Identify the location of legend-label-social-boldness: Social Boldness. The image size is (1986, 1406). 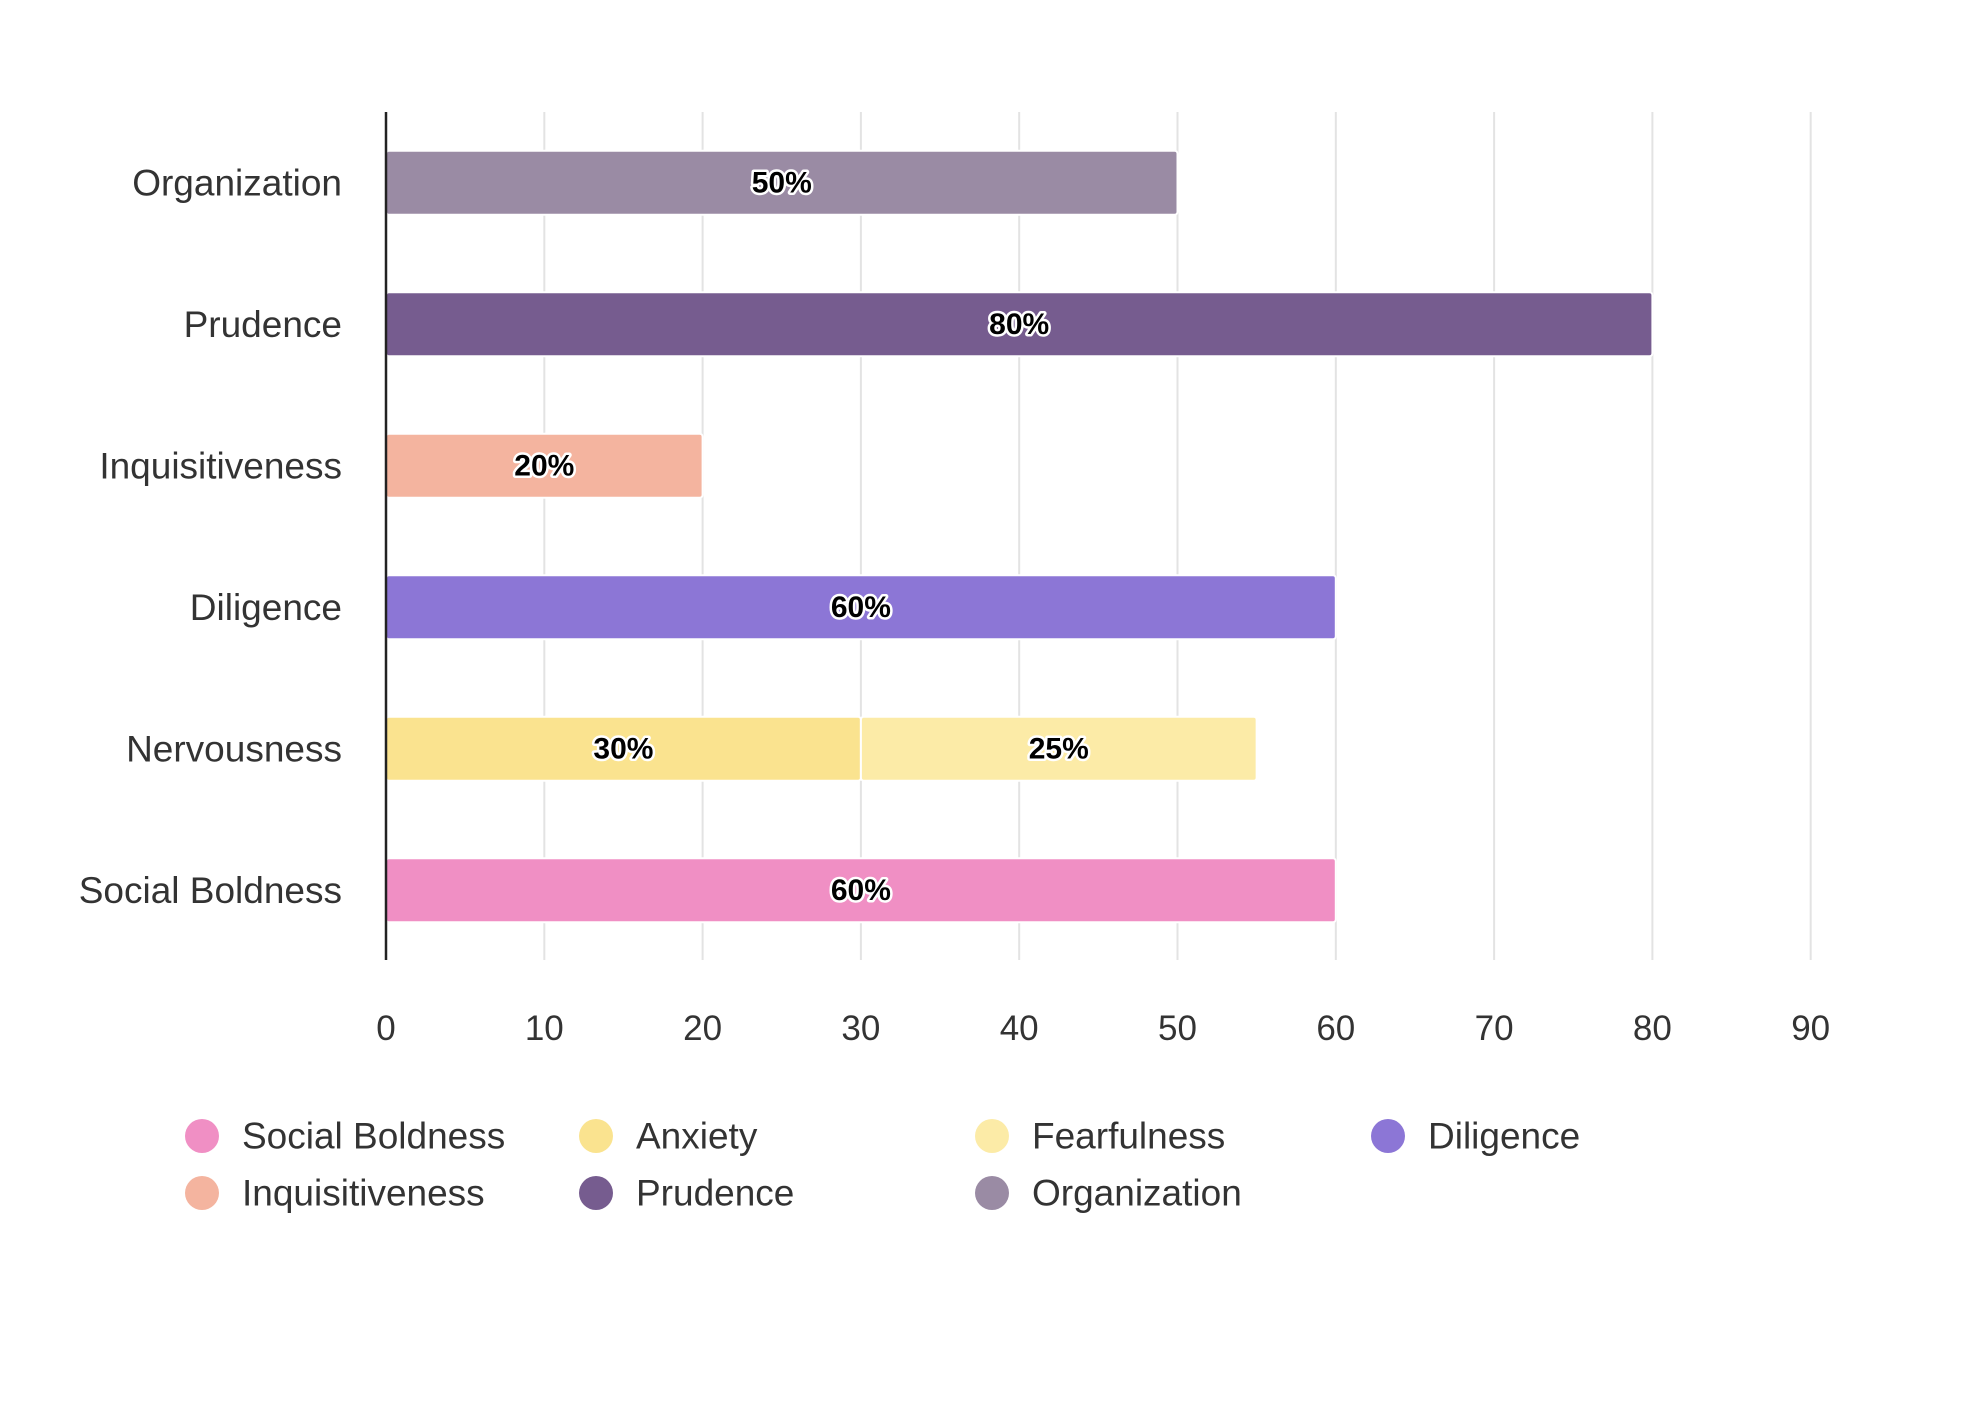
(373, 1136).